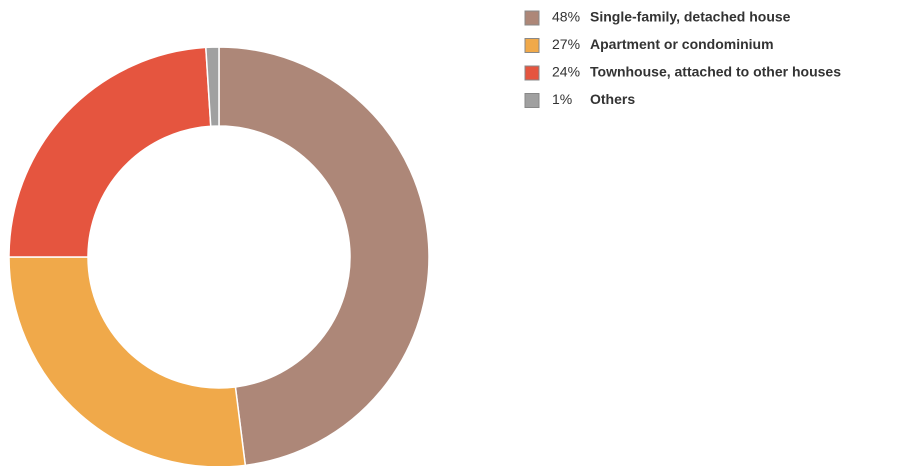  What do you see at coordinates (612, 99) in the screenshot?
I see `legend-label: Others` at bounding box center [612, 99].